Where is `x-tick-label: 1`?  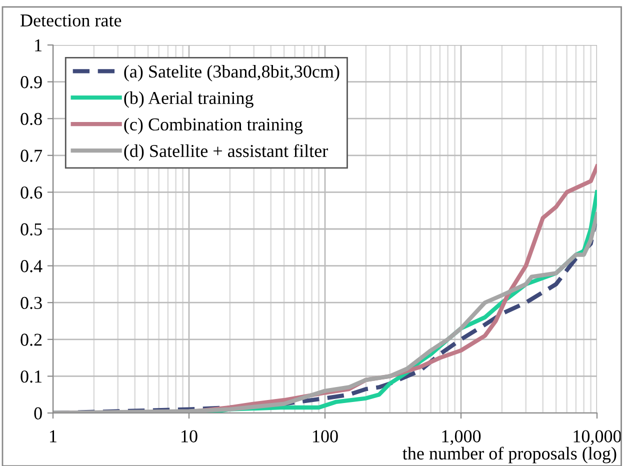 x-tick-label: 1 is located at coordinates (53, 436).